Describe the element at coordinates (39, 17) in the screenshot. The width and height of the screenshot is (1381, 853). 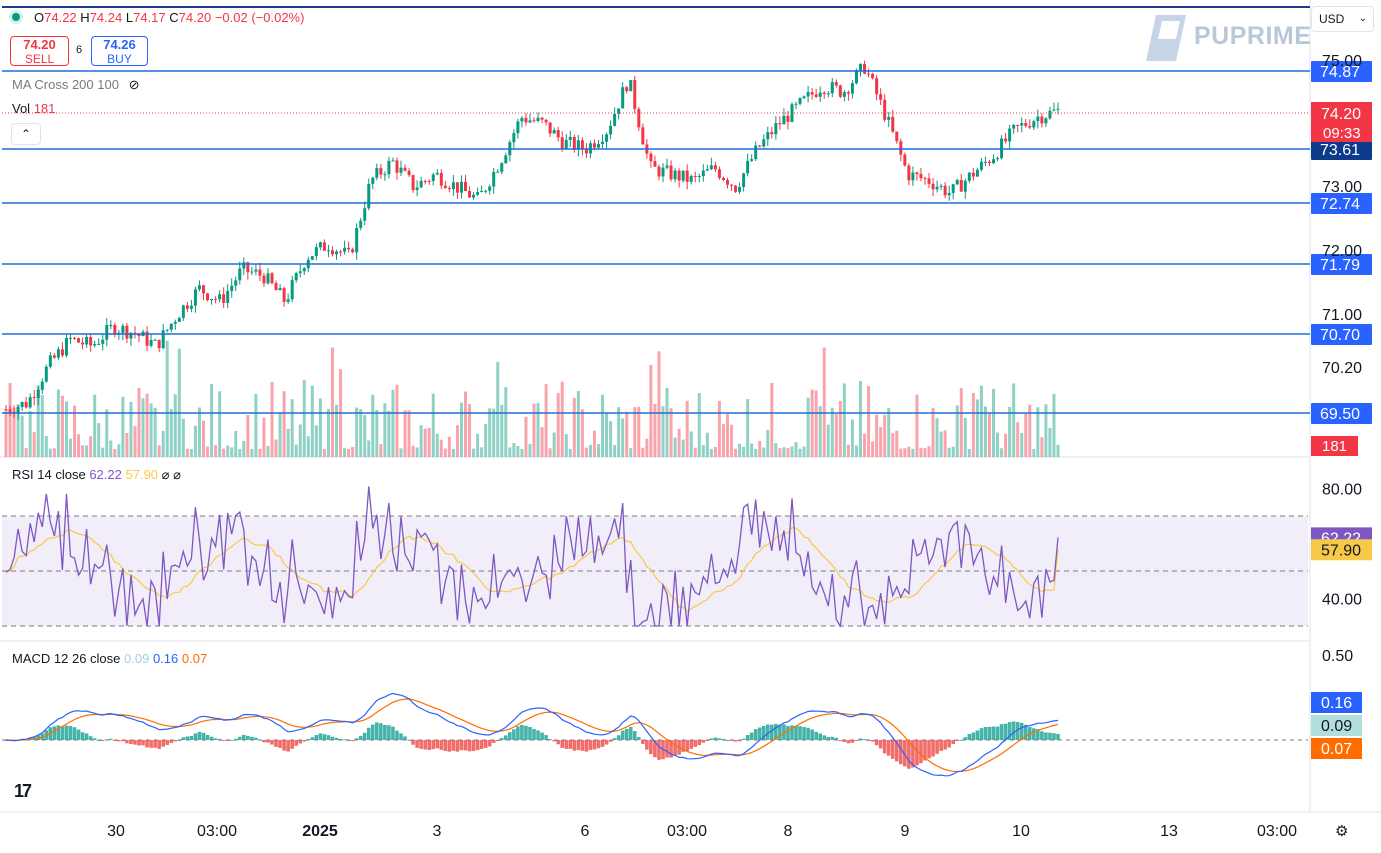
I see `open-label: O` at that location.